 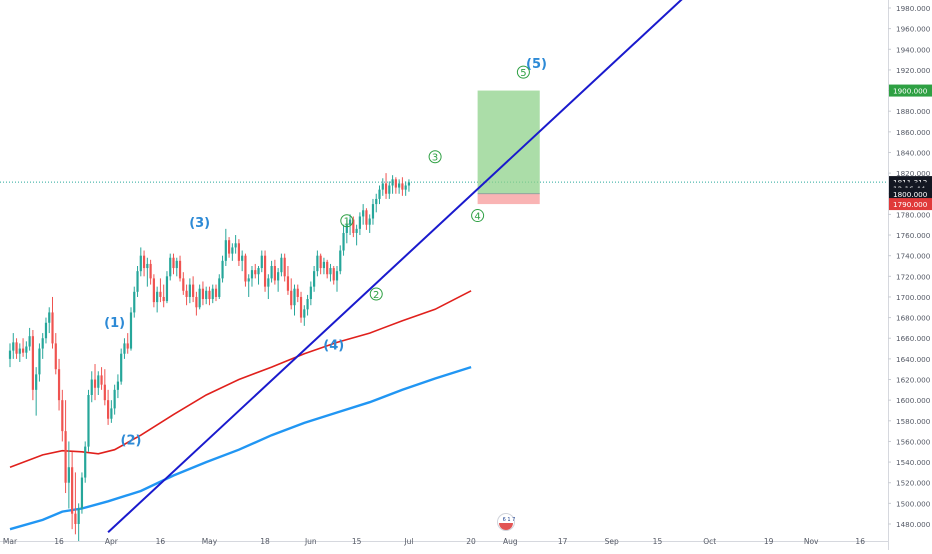 What do you see at coordinates (435, 158) in the screenshot?
I see `wave-label-minor: 3` at bounding box center [435, 158].